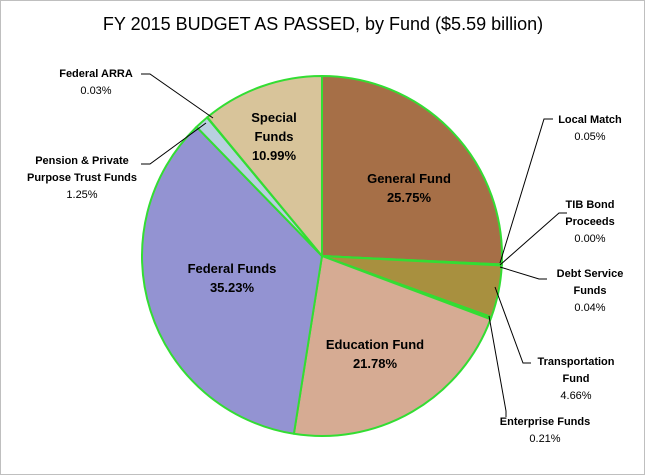 The width and height of the screenshot is (645, 475). I want to click on label-transportation-fund: Transportation Fund 4.66%, so click(575, 379).